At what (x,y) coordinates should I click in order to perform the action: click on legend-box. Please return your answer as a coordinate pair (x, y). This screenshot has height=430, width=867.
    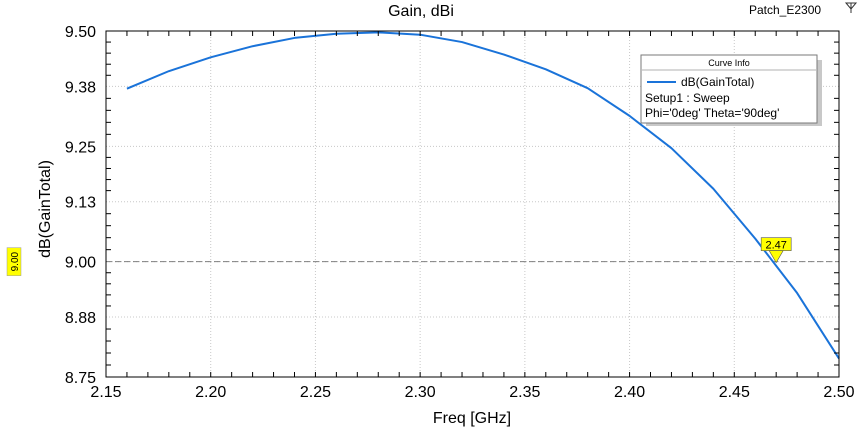
    Looking at the image, I should click on (729, 89).